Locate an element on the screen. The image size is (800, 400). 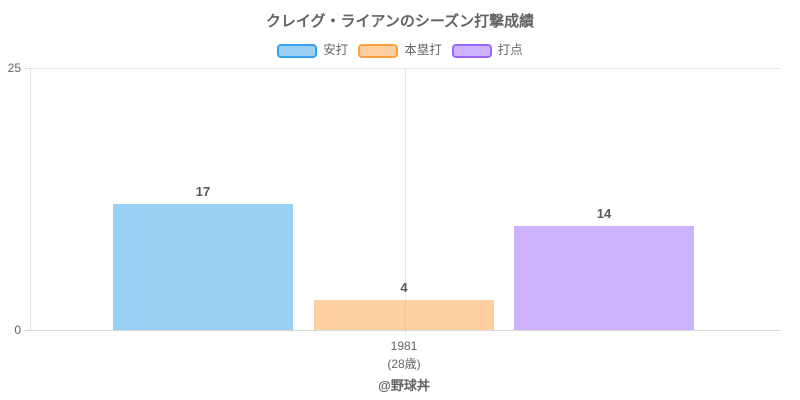
x-tick-year: 1981 is located at coordinates (404, 346).